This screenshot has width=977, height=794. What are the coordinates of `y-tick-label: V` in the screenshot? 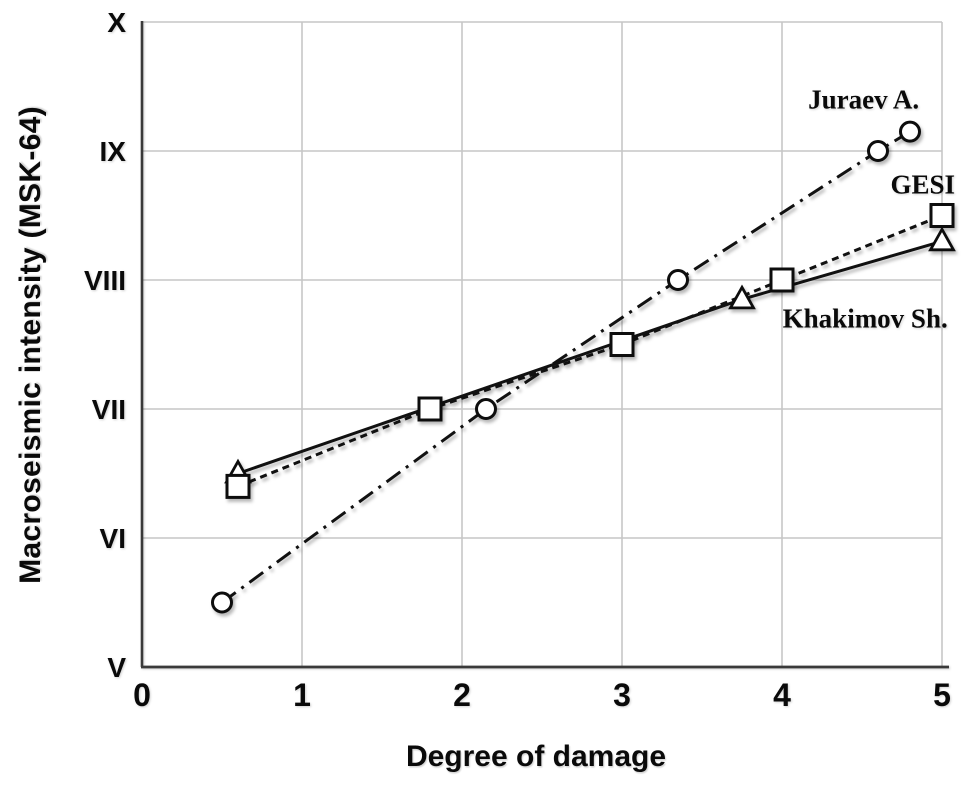 It's located at (116, 667).